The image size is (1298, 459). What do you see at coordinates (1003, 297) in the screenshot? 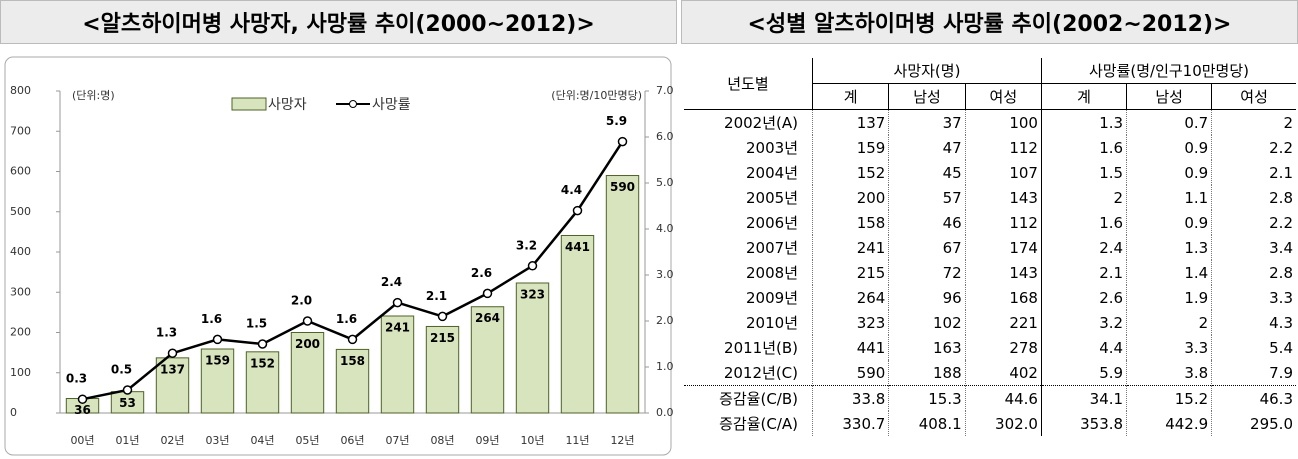
I see `cell: 168` at bounding box center [1003, 297].